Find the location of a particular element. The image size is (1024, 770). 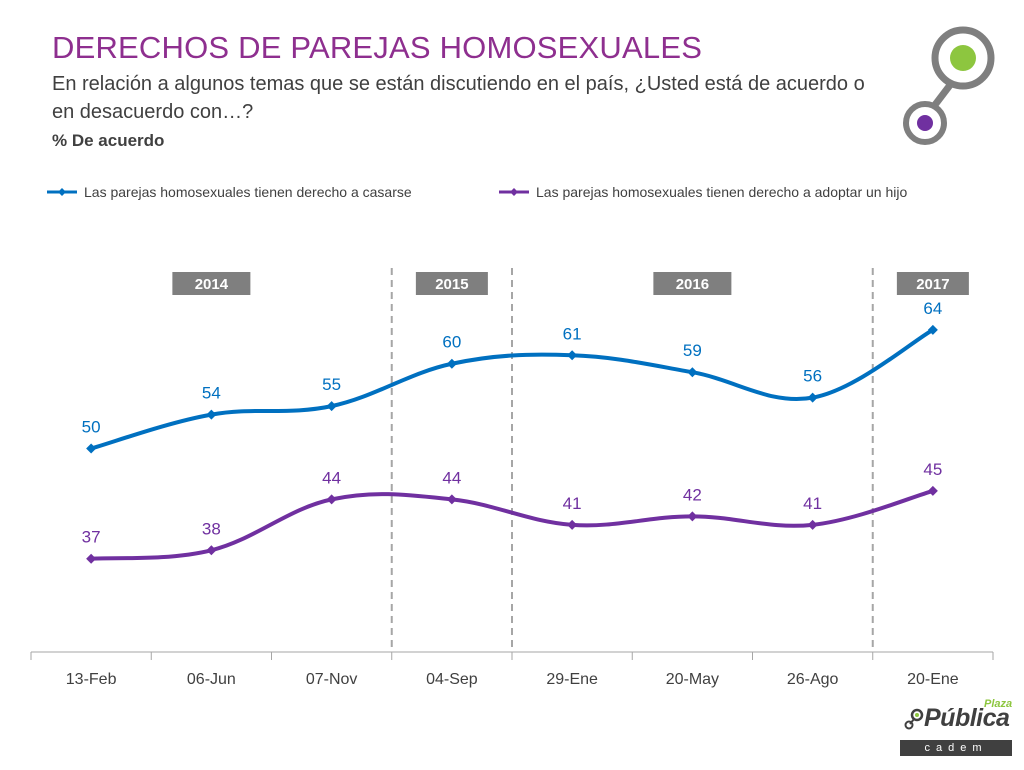

legend-line-marker-purple is located at coordinates (514, 192).